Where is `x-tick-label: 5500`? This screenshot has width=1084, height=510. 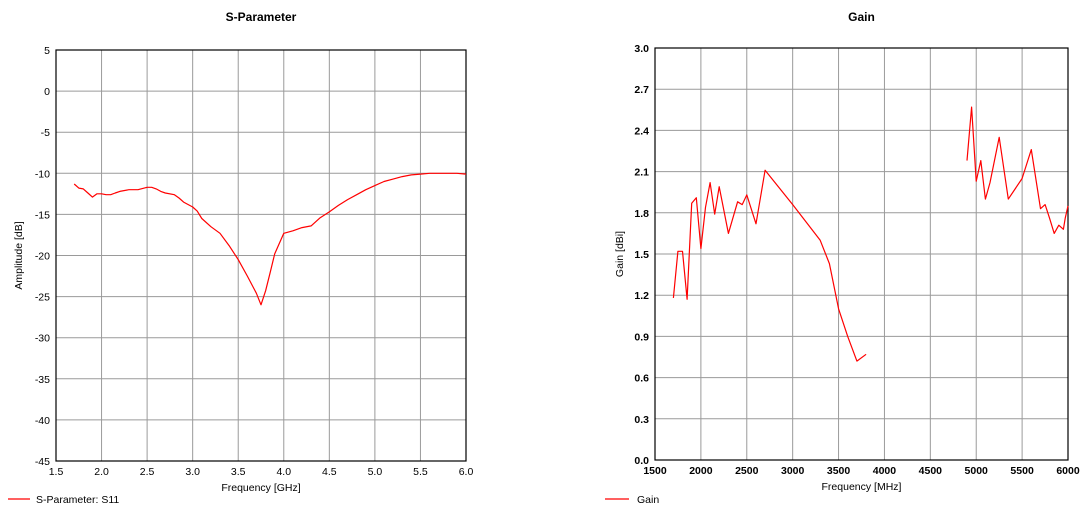 x-tick-label: 5500 is located at coordinates (1022, 471).